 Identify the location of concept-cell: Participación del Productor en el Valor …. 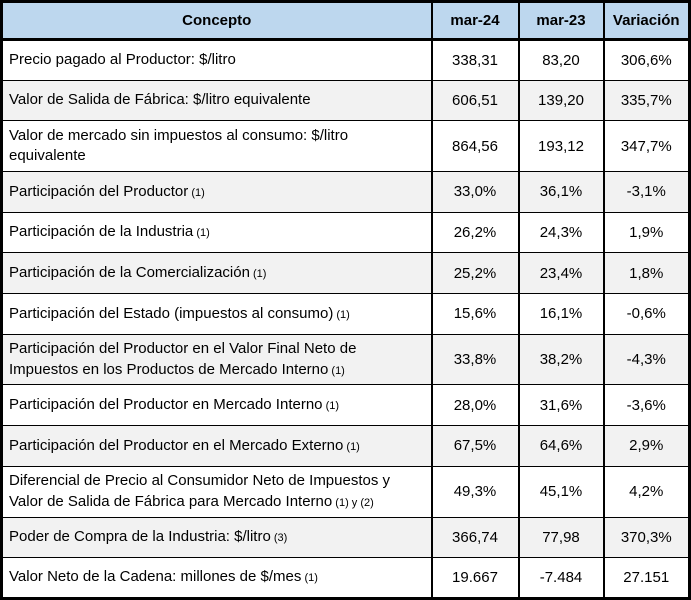
(216, 359).